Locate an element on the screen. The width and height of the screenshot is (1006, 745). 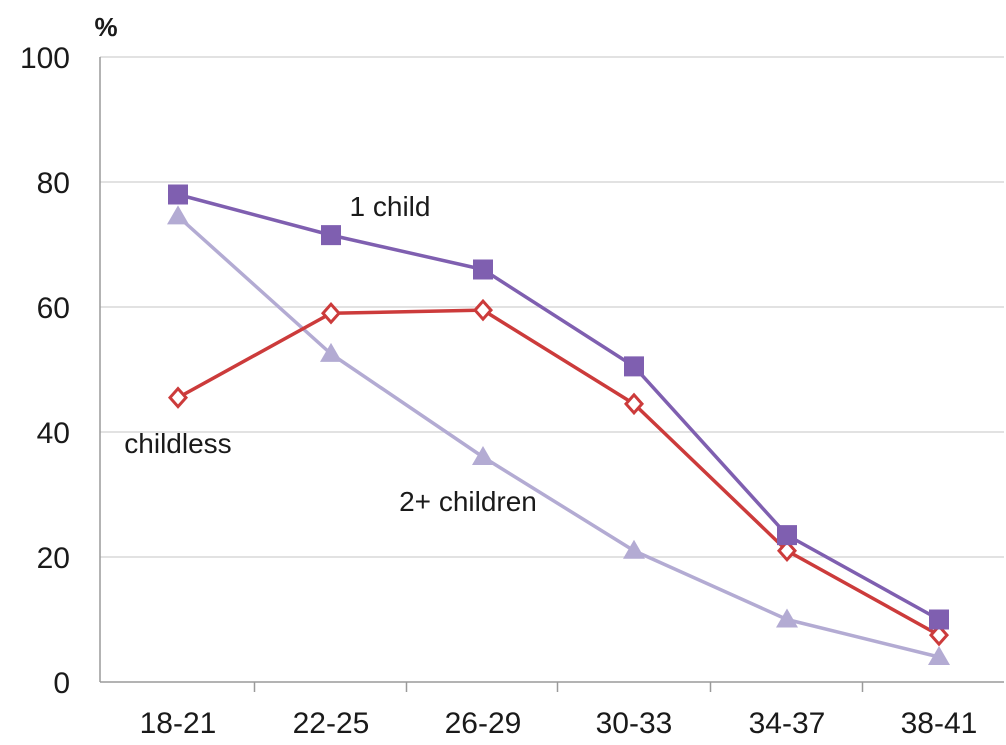
y-axis-tick-labels: 0 20 40 60 80 100 is located at coordinates (45, 371).